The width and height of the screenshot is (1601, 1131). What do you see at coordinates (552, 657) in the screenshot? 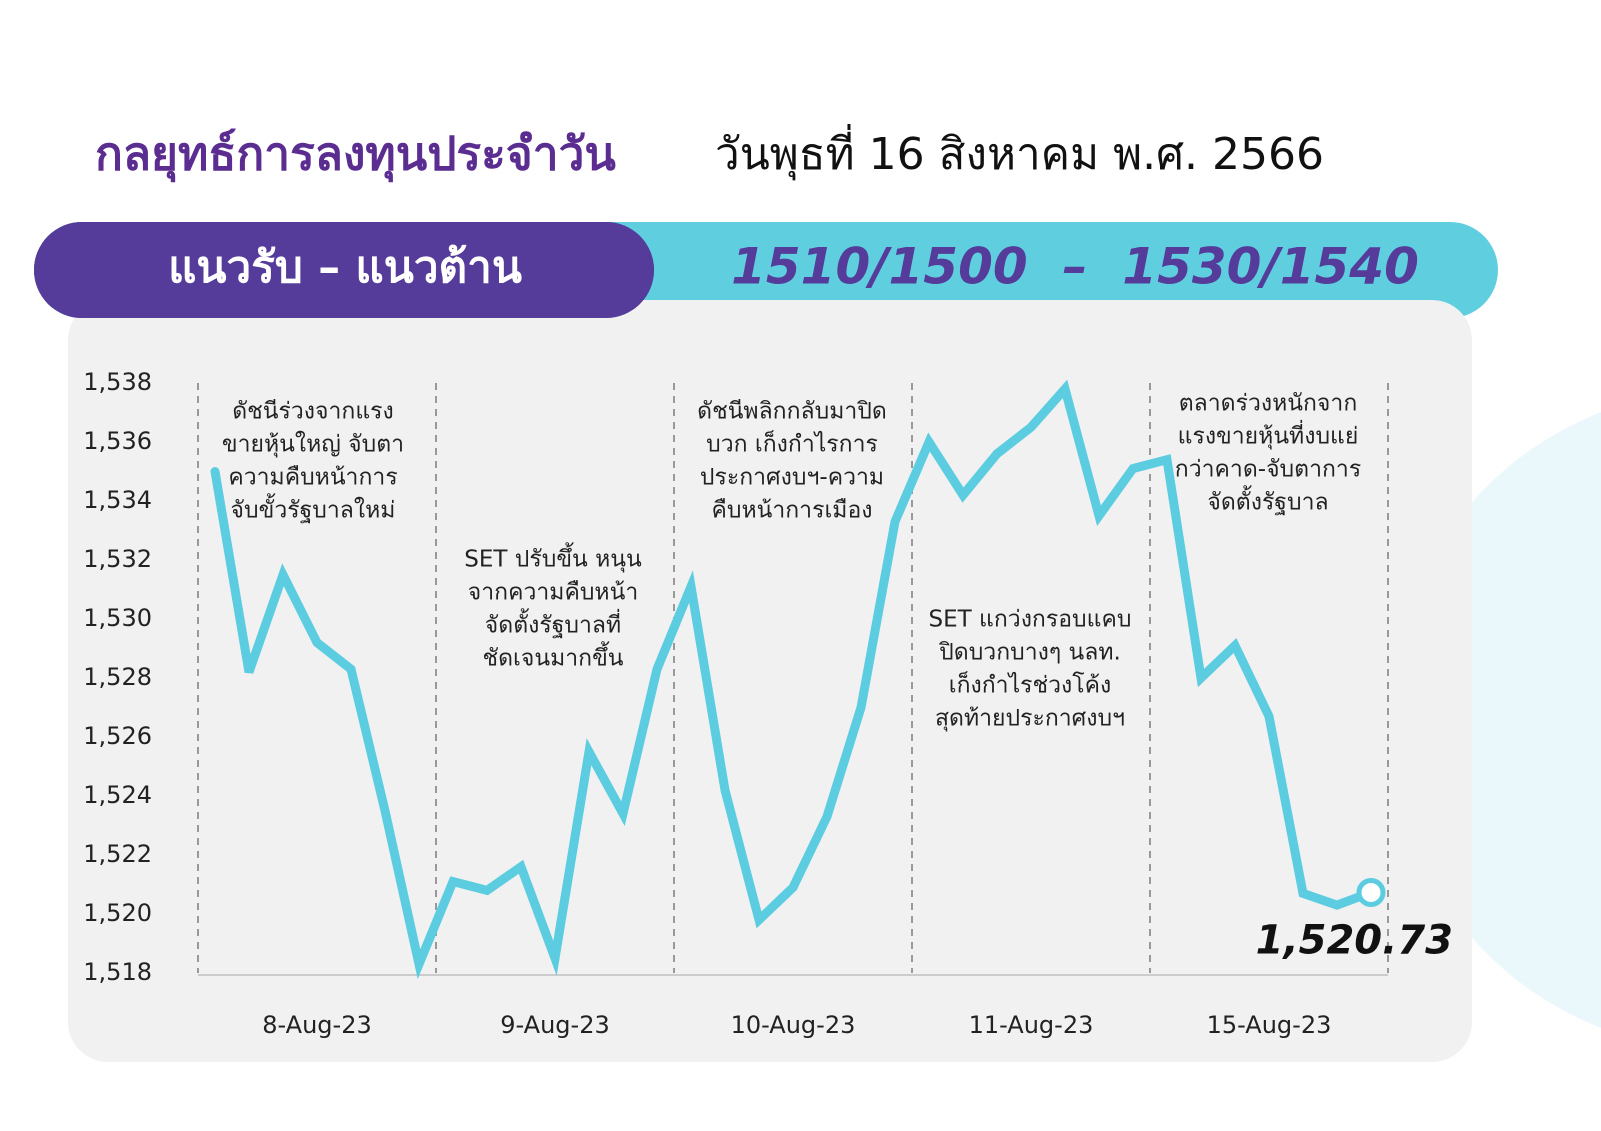
I see `annotation: ชัดเจนมากขึ้น` at bounding box center [552, 657].